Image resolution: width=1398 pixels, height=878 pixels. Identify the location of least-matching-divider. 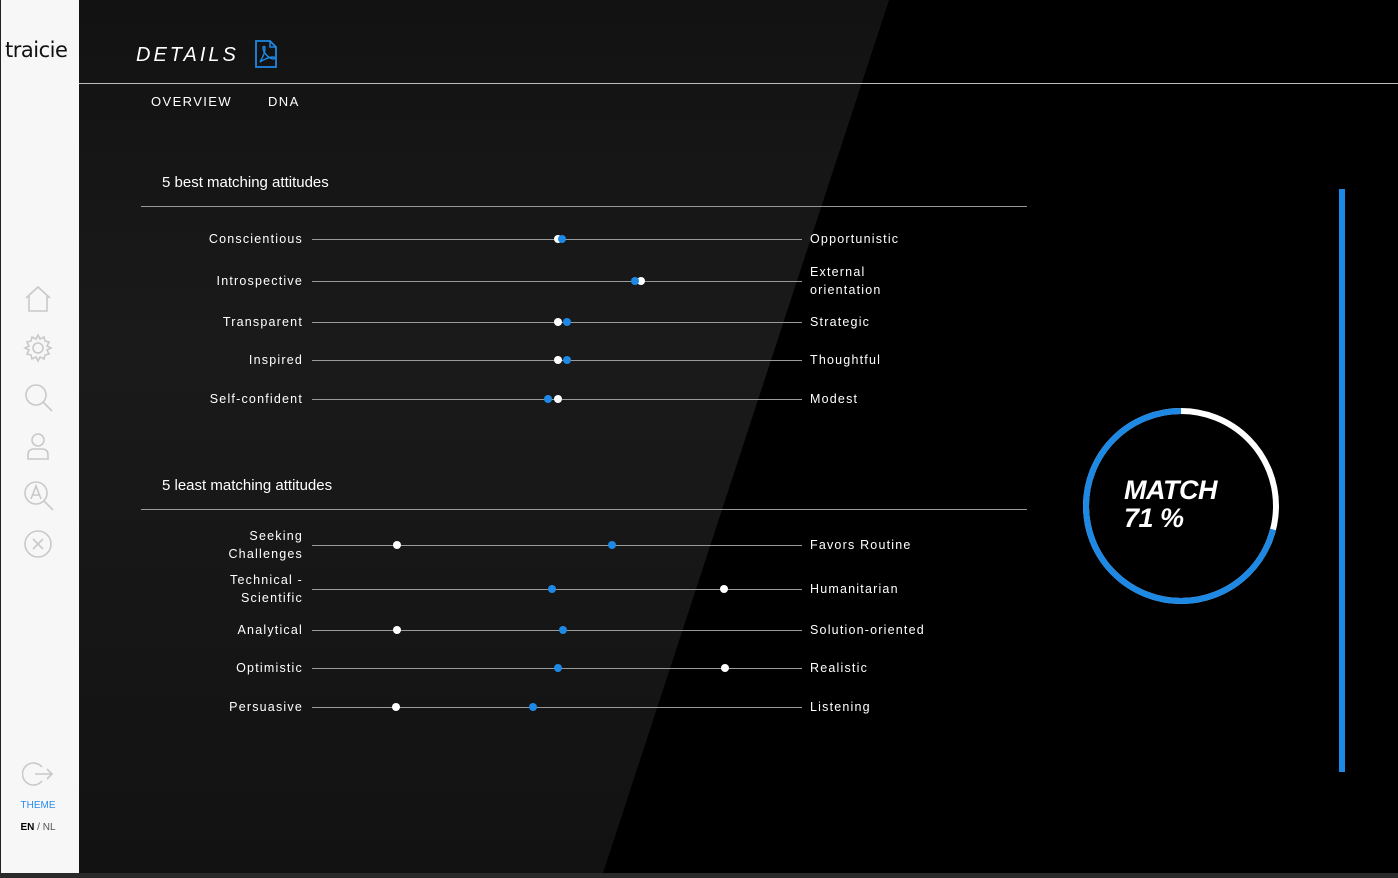
(584, 509).